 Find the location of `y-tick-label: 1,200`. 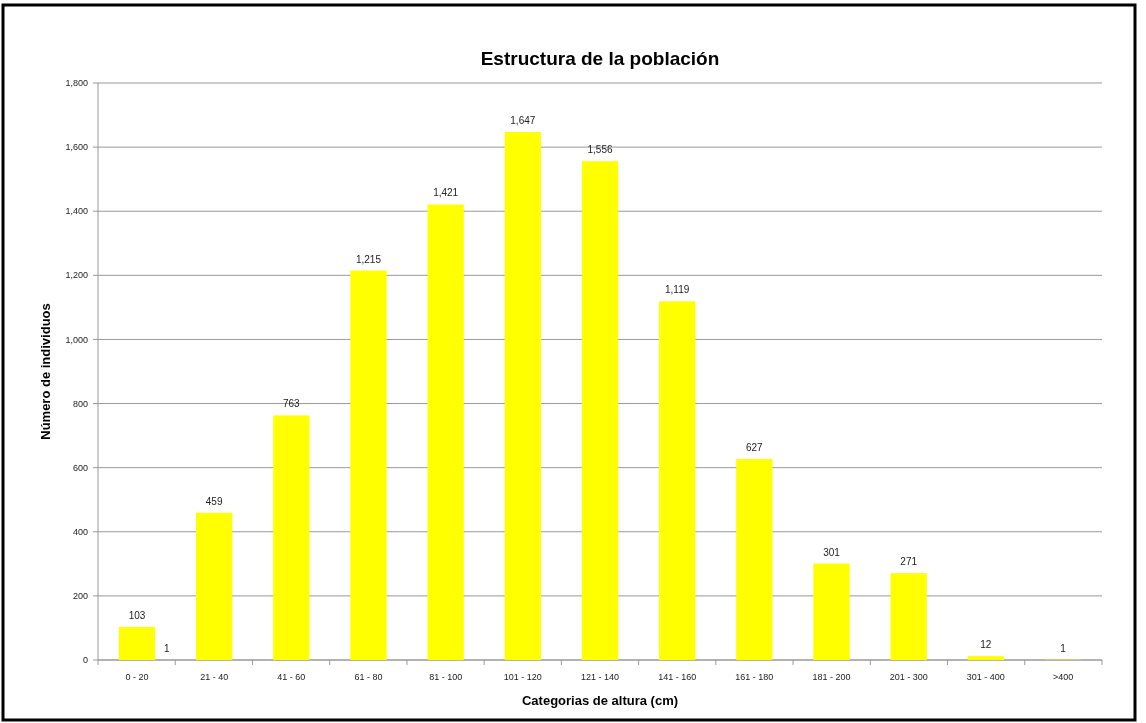

y-tick-label: 1,200 is located at coordinates (76, 275).